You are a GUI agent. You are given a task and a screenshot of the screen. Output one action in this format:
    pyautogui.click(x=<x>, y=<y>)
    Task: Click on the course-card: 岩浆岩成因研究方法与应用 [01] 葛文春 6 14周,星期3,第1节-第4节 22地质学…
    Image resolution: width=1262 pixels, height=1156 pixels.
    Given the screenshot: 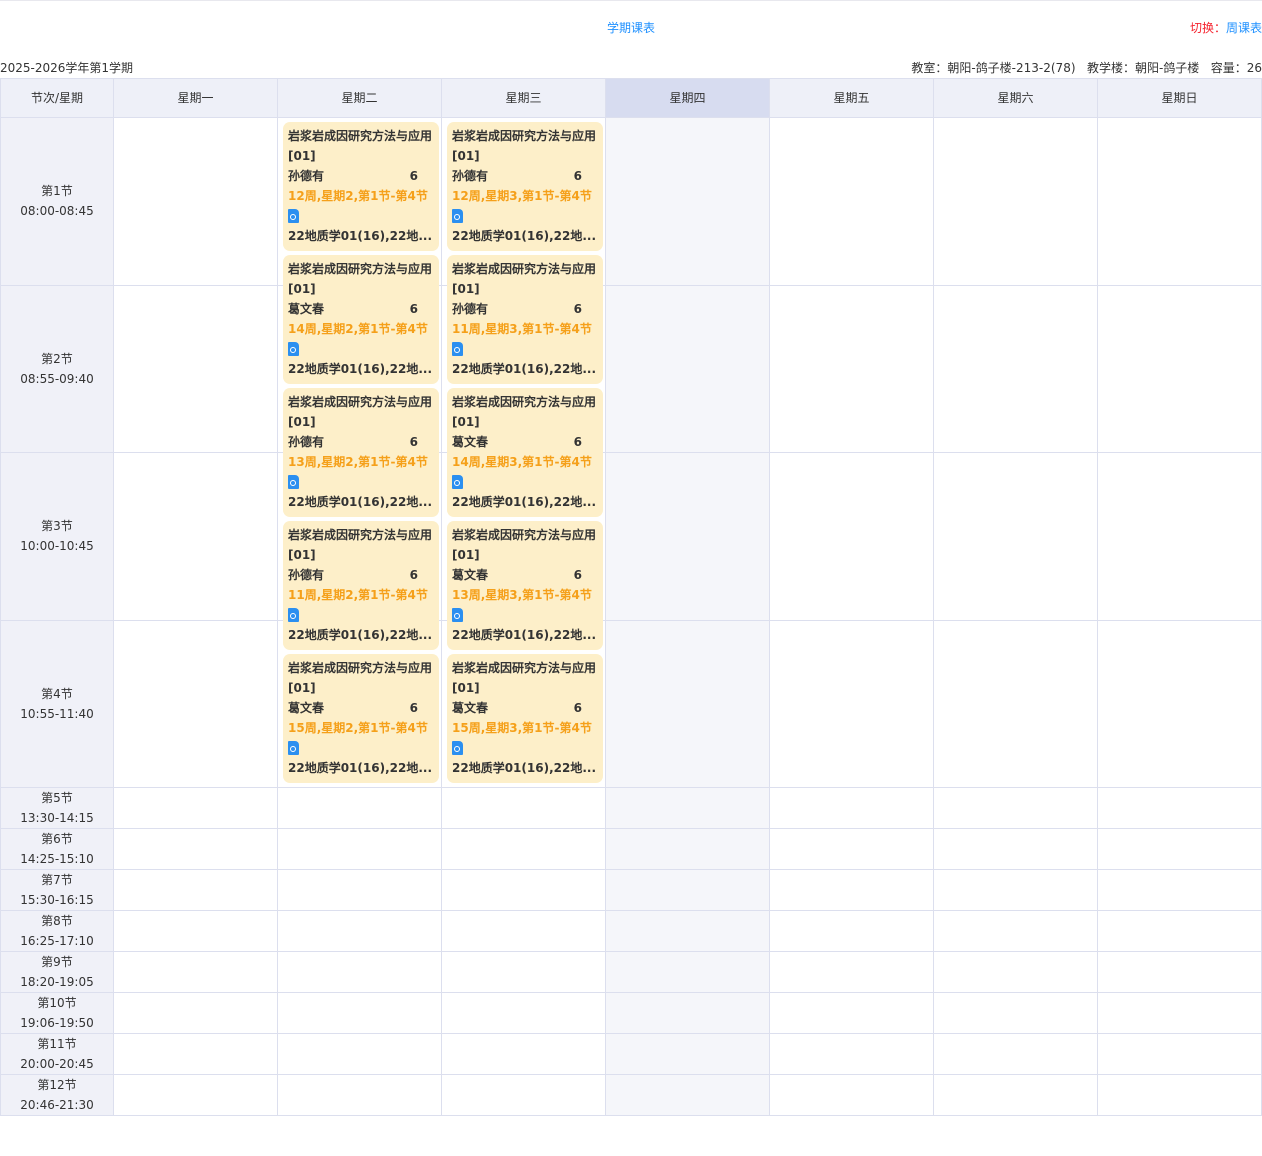 What is the action you would take?
    pyautogui.click(x=525, y=452)
    